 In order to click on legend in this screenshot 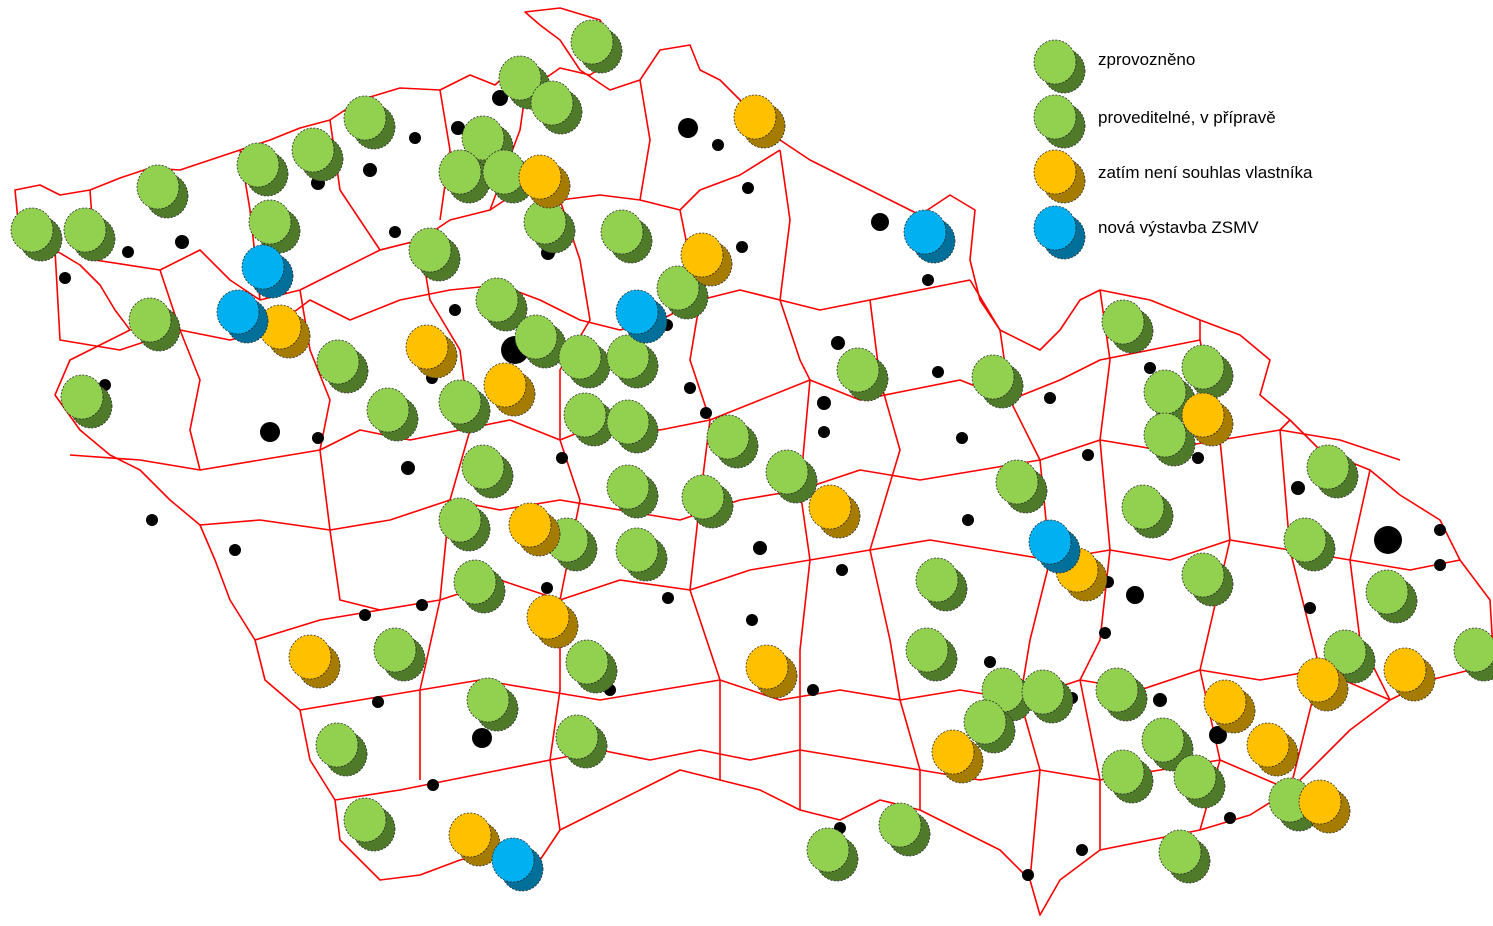, I will do `click(1059, 149)`.